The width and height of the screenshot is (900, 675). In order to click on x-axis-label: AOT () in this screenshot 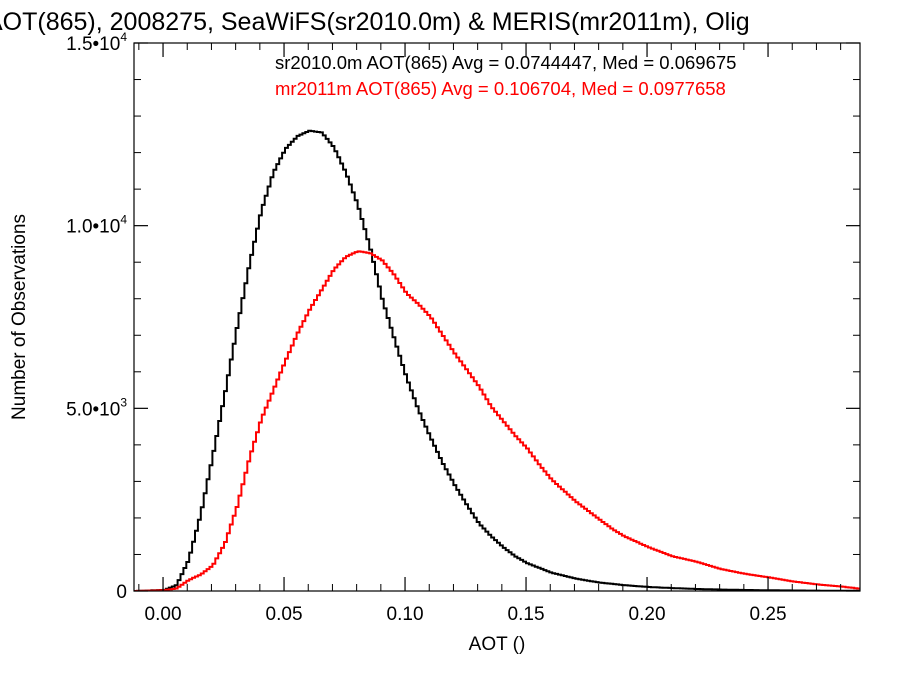, I will do `click(497, 644)`.